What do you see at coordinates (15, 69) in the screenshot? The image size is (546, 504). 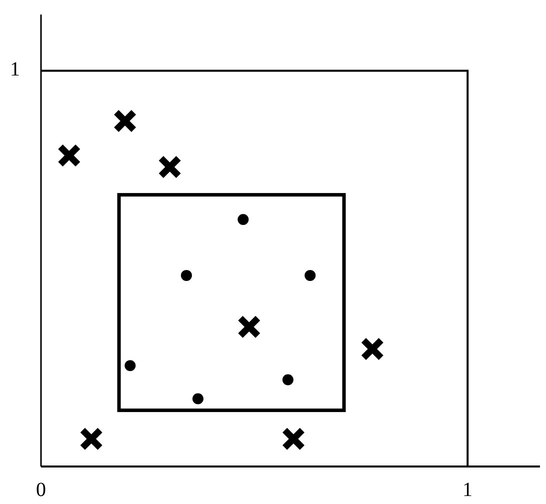 I see `text: 1` at bounding box center [15, 69].